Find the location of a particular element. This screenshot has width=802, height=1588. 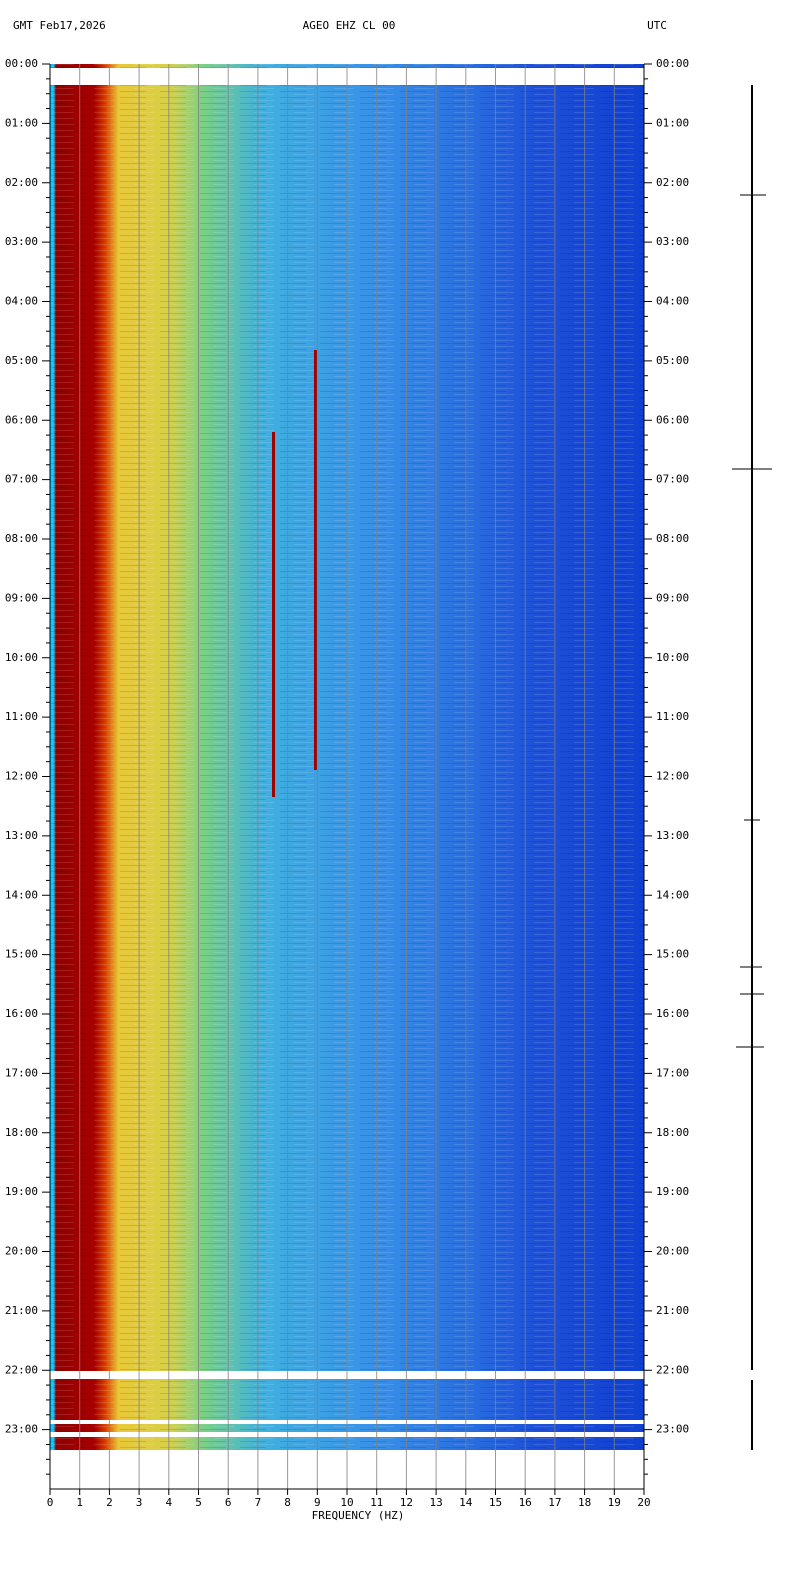

x-tick-label: 16 is located at coordinates (525, 1502).